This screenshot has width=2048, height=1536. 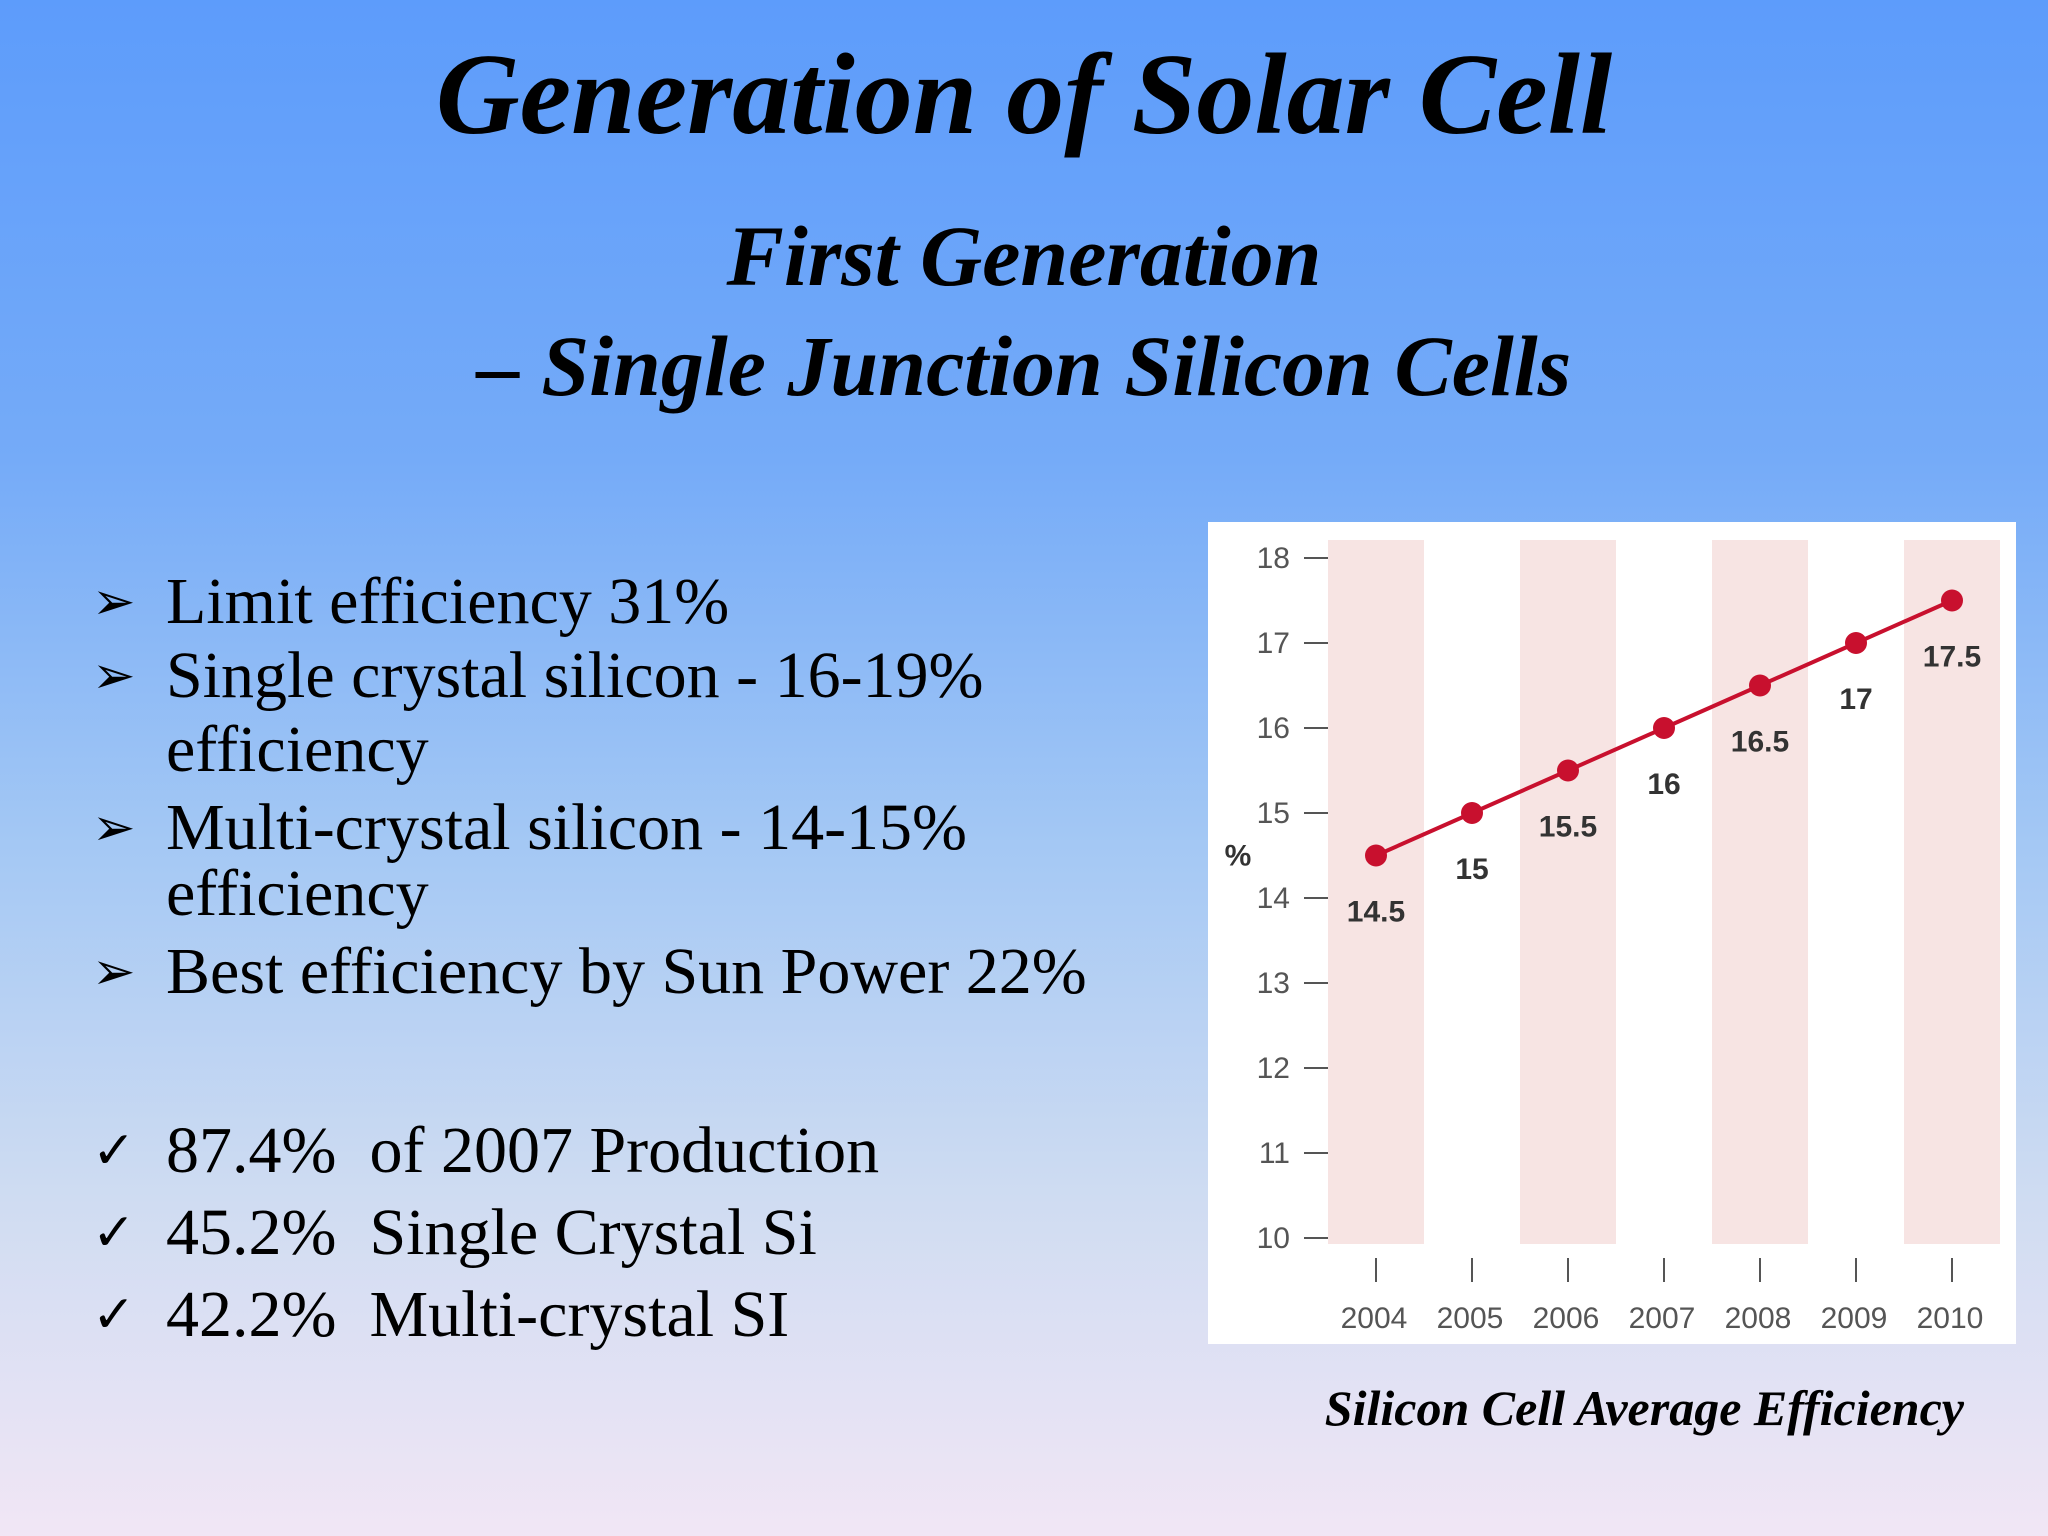 I want to click on bullet-text: Best efficiency by Sun Power 22%, so click(x=626, y=971).